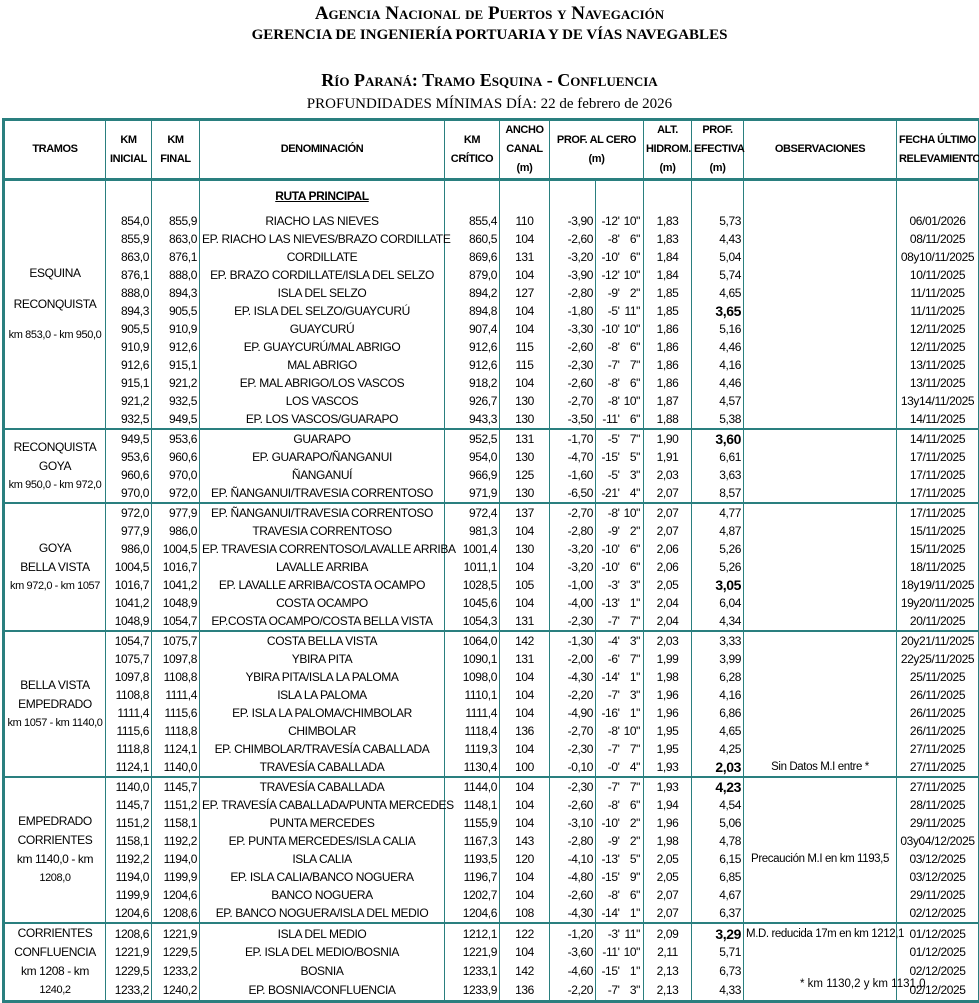 The width and height of the screenshot is (979, 1003). I want to click on prof-efectiva: 6,61, so click(718, 457).